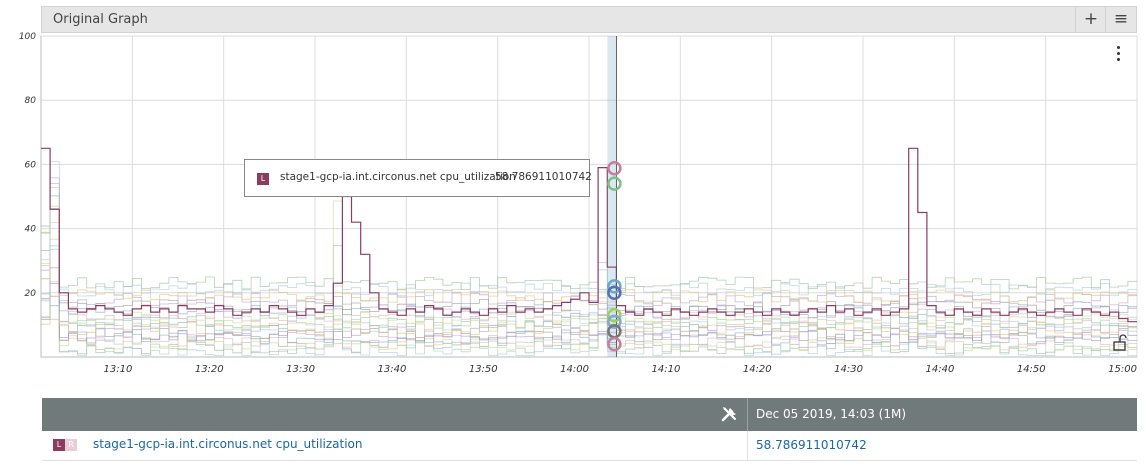  Describe the element at coordinates (666, 369) in the screenshot. I see `x-tick-label: 14:10` at that location.